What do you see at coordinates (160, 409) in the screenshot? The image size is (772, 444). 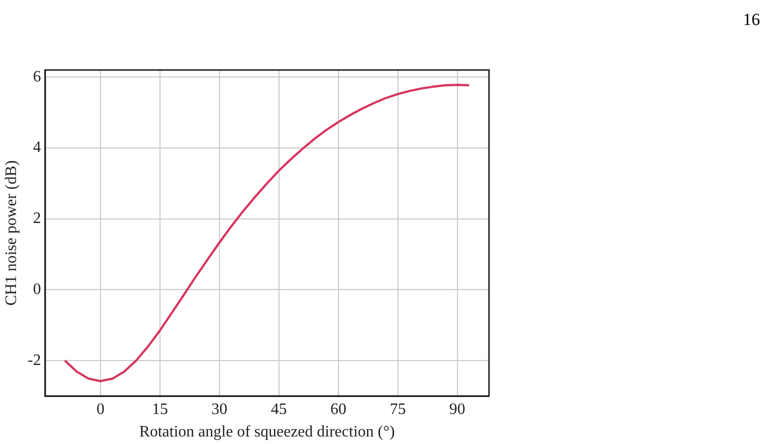 I see `x-tick-label: 15` at bounding box center [160, 409].